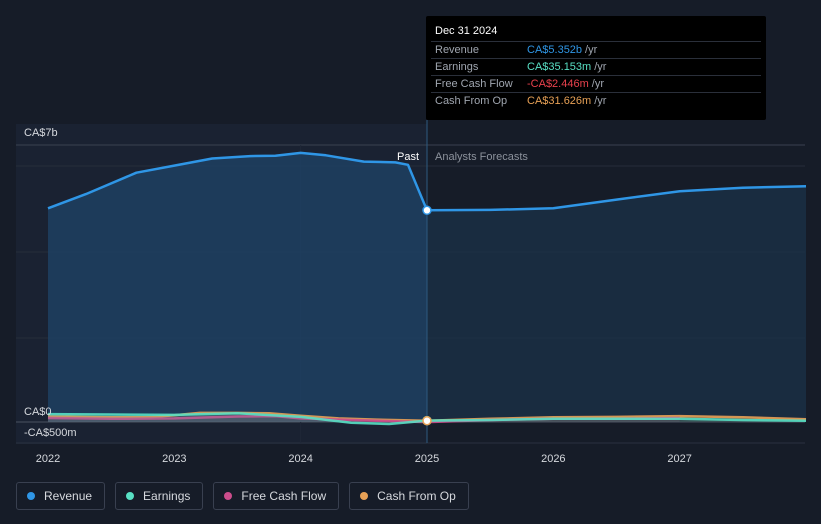  What do you see at coordinates (416, 496) in the screenshot?
I see `legend-label: Cash From Op` at bounding box center [416, 496].